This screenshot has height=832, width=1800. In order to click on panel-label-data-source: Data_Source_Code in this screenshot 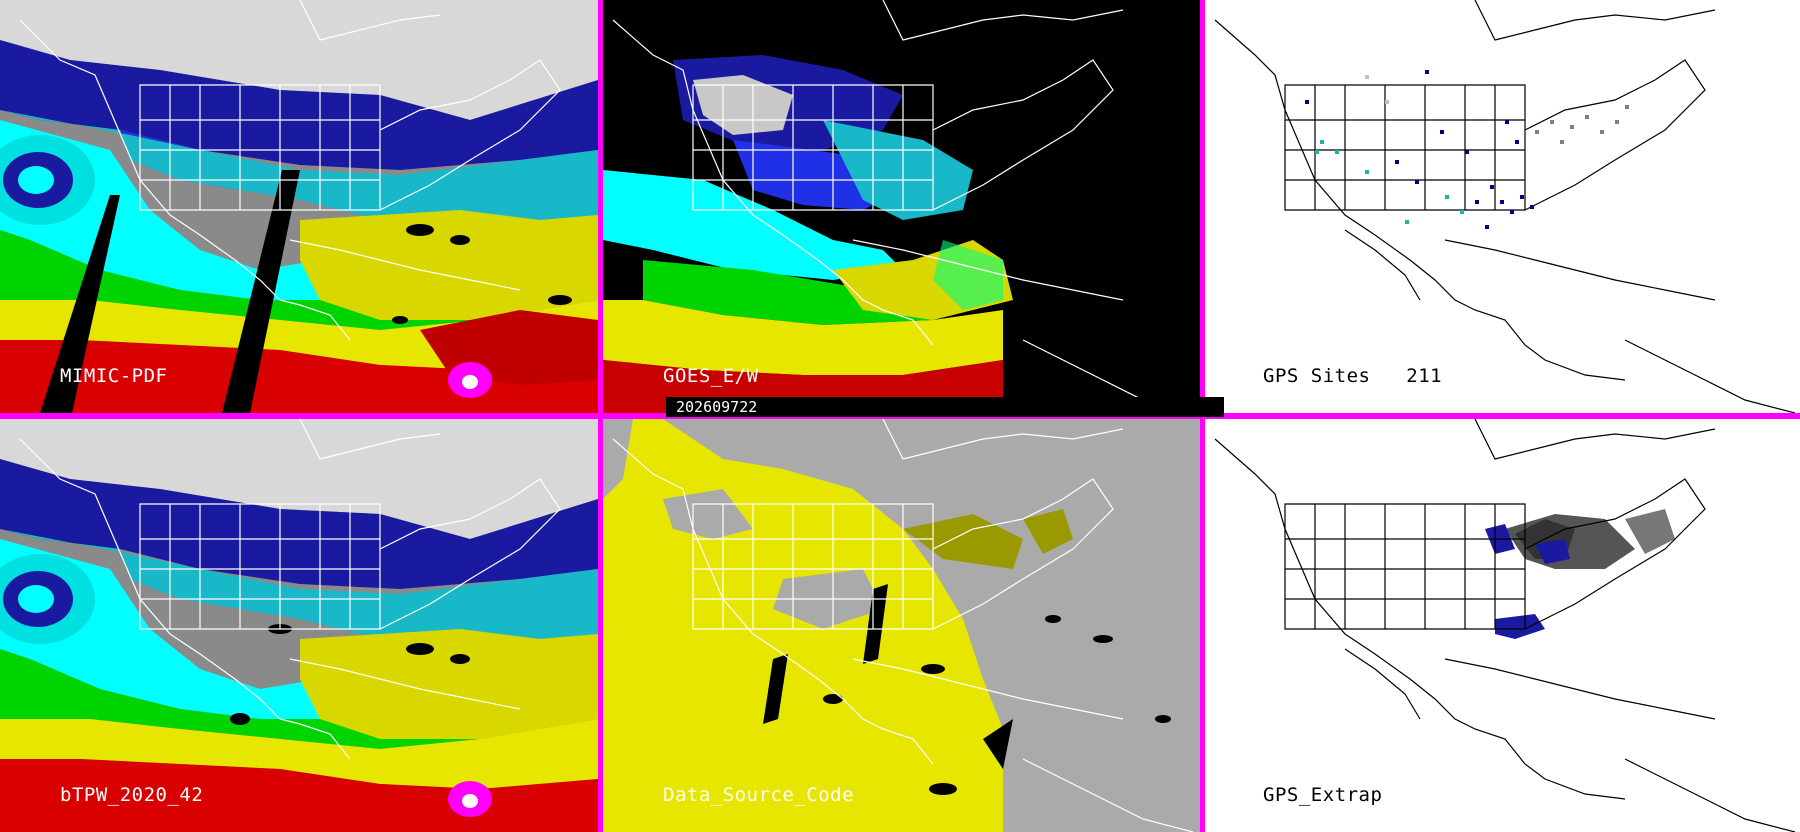, I will do `click(759, 795)`.